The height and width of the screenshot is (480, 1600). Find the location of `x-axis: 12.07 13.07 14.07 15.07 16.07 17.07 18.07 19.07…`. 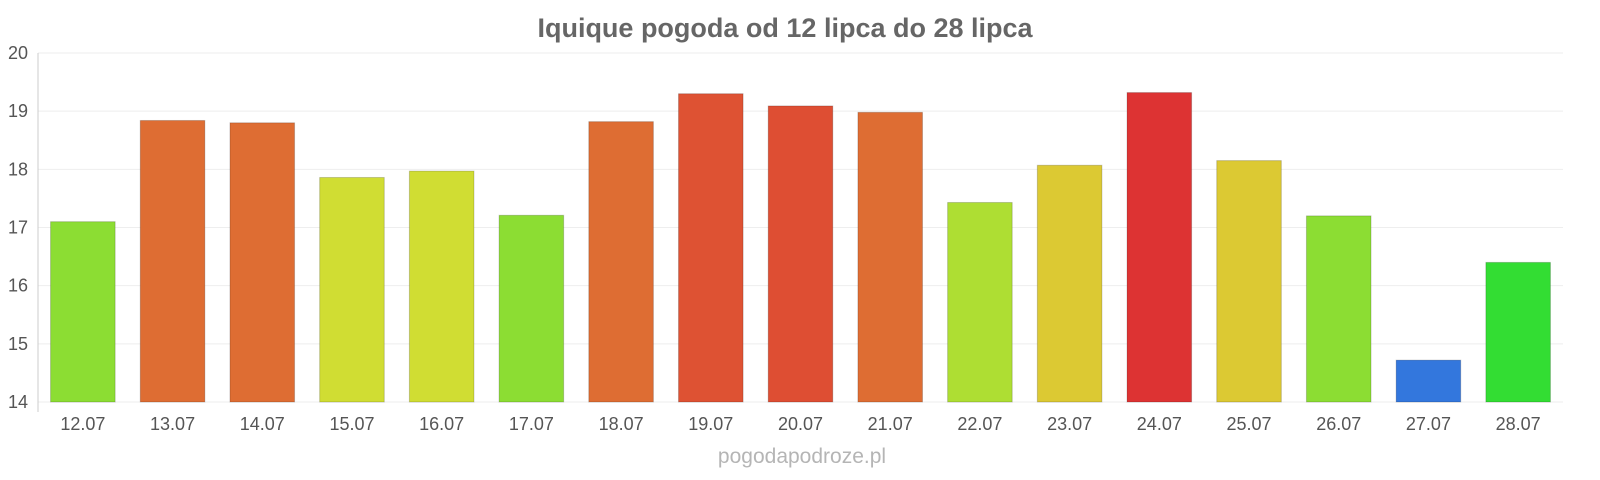

x-axis: 12.07 13.07 14.07 15.07 16.07 17.07 18.07 19.07… is located at coordinates (800, 424).